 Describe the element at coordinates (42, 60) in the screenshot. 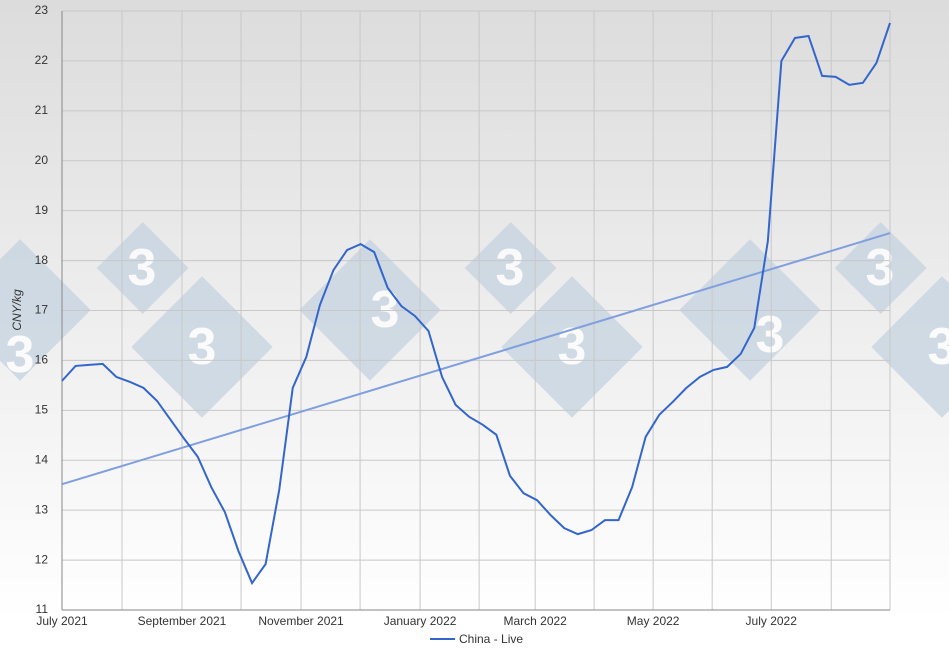

I see `y-tick-label: 22` at that location.